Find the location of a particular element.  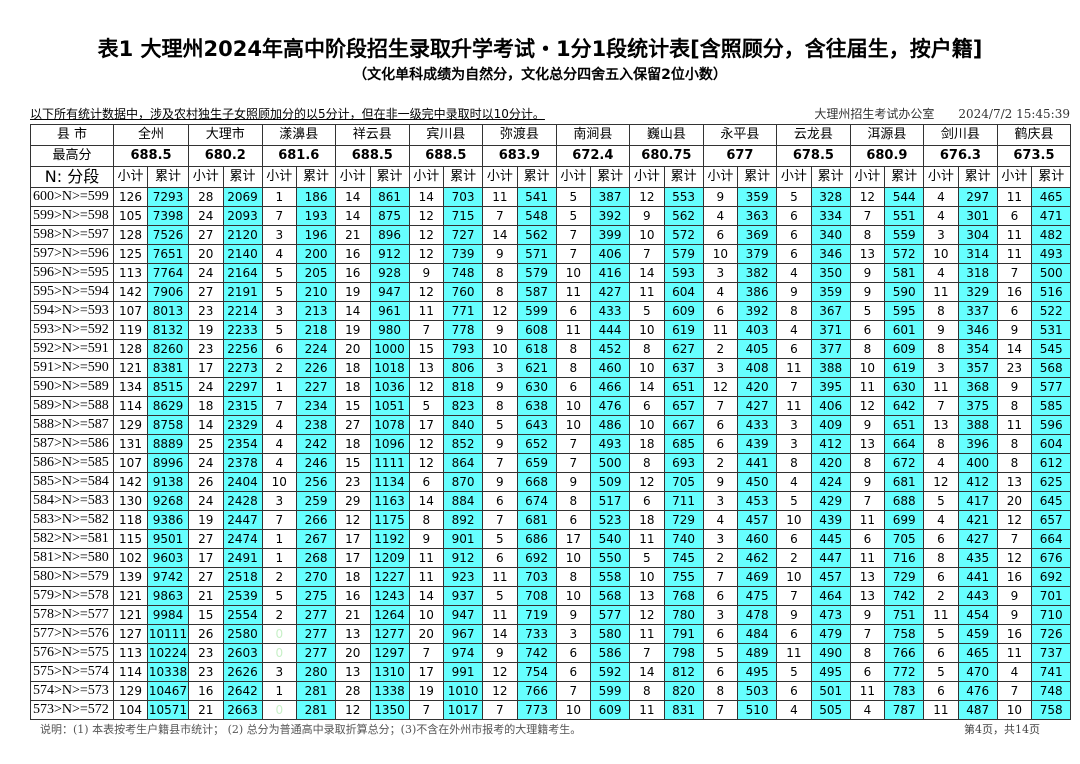

subtotal-count: 15 is located at coordinates (426, 349).